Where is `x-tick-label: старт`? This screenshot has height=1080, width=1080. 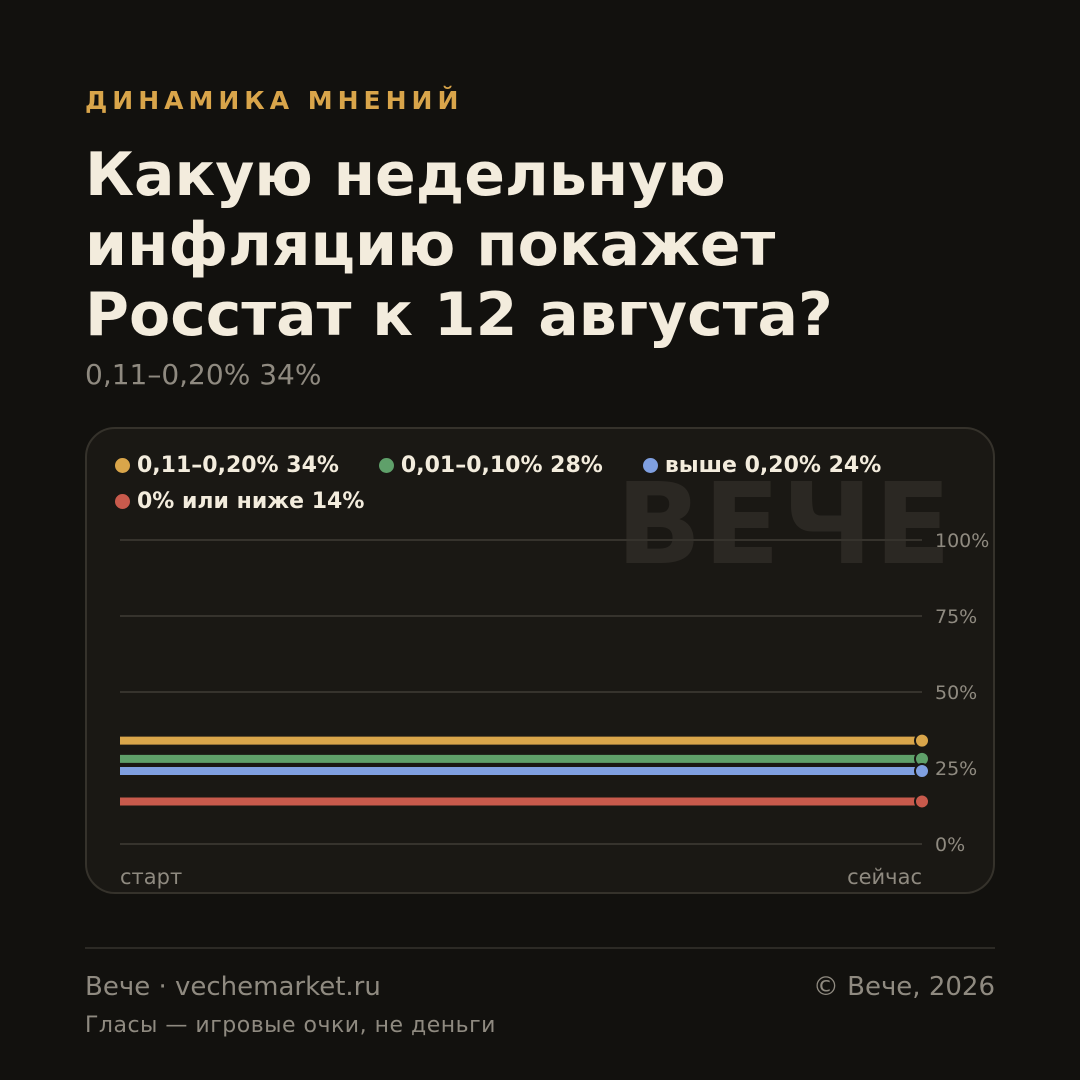 x-tick-label: старт is located at coordinates (151, 877).